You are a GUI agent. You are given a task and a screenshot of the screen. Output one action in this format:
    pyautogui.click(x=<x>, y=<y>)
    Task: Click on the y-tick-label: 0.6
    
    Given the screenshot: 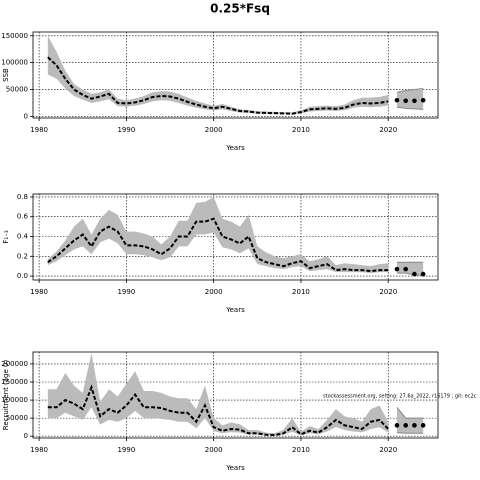 What is the action you would take?
    pyautogui.click(x=23, y=217)
    